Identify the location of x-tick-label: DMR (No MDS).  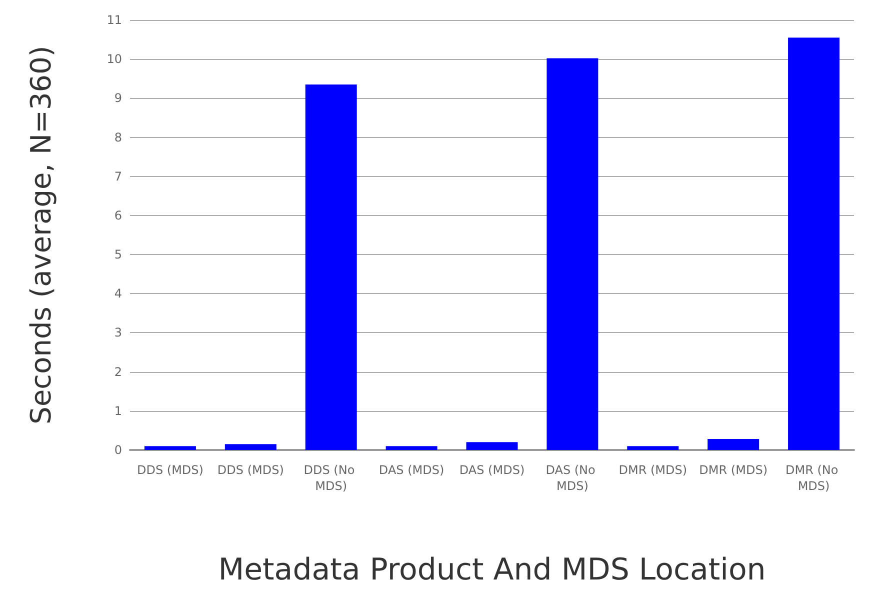
(813, 478).